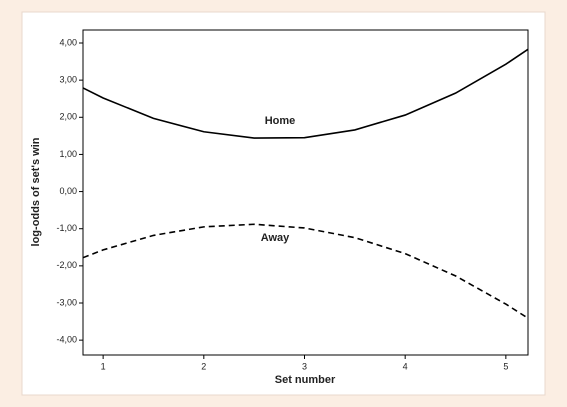 This screenshot has height=407, width=567. Describe the element at coordinates (275, 238) in the screenshot. I see `series-label: Away` at that location.